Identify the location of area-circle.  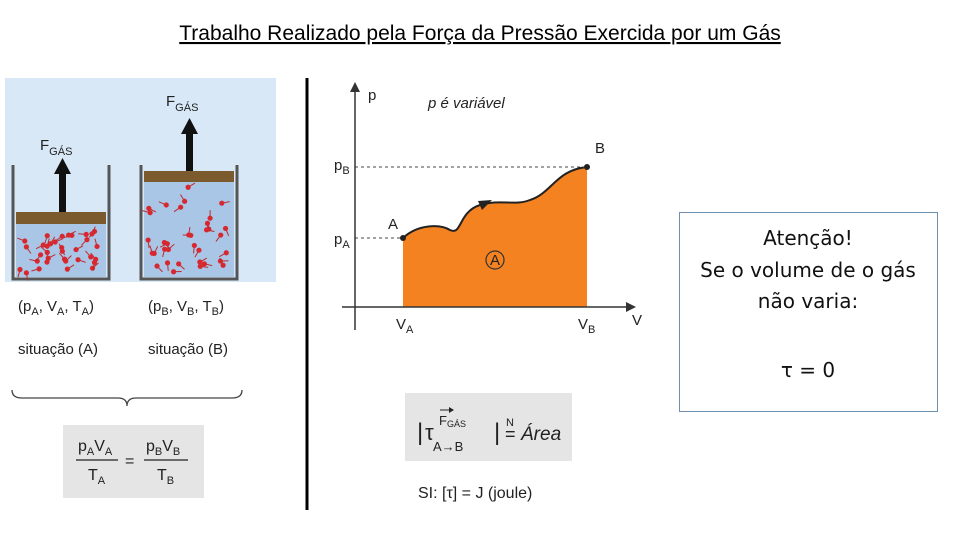
(495, 260).